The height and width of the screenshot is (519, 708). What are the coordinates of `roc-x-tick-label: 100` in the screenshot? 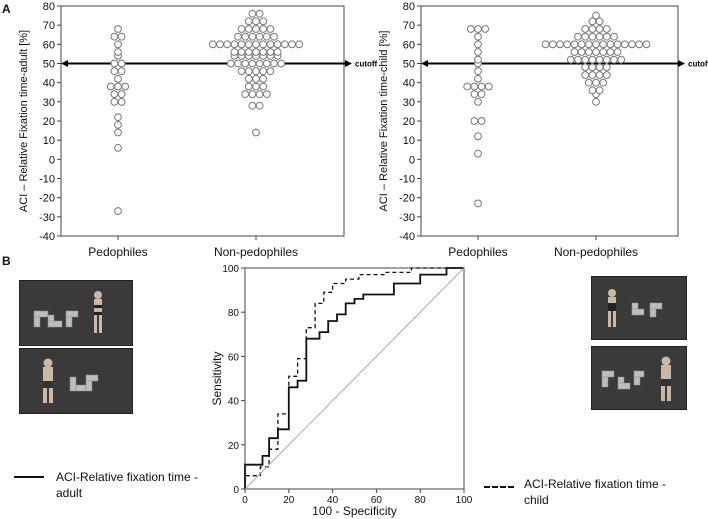 It's located at (464, 500).